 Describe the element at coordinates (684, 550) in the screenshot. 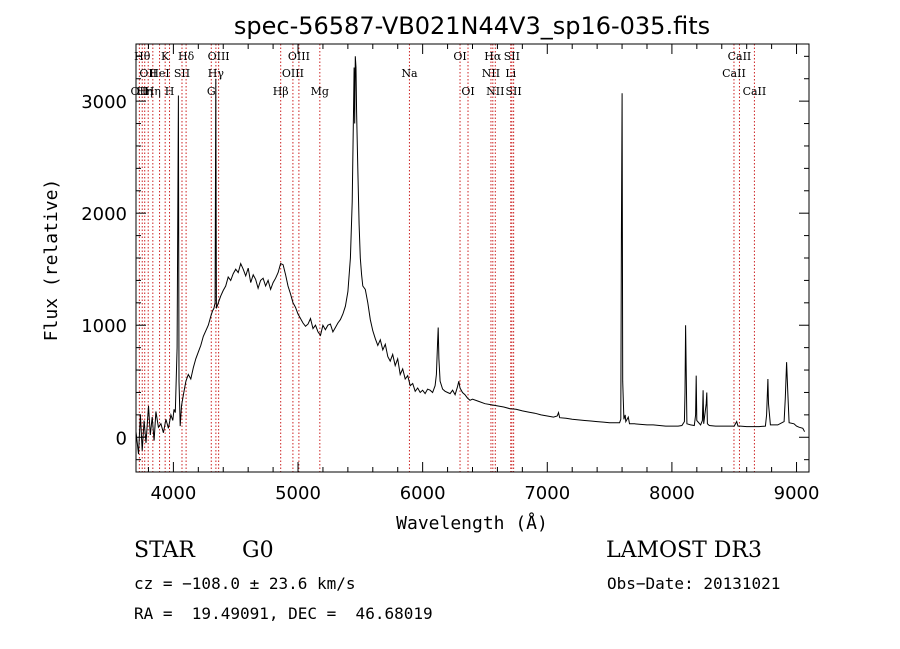

I see `survey-name: LAMOST DR3` at that location.